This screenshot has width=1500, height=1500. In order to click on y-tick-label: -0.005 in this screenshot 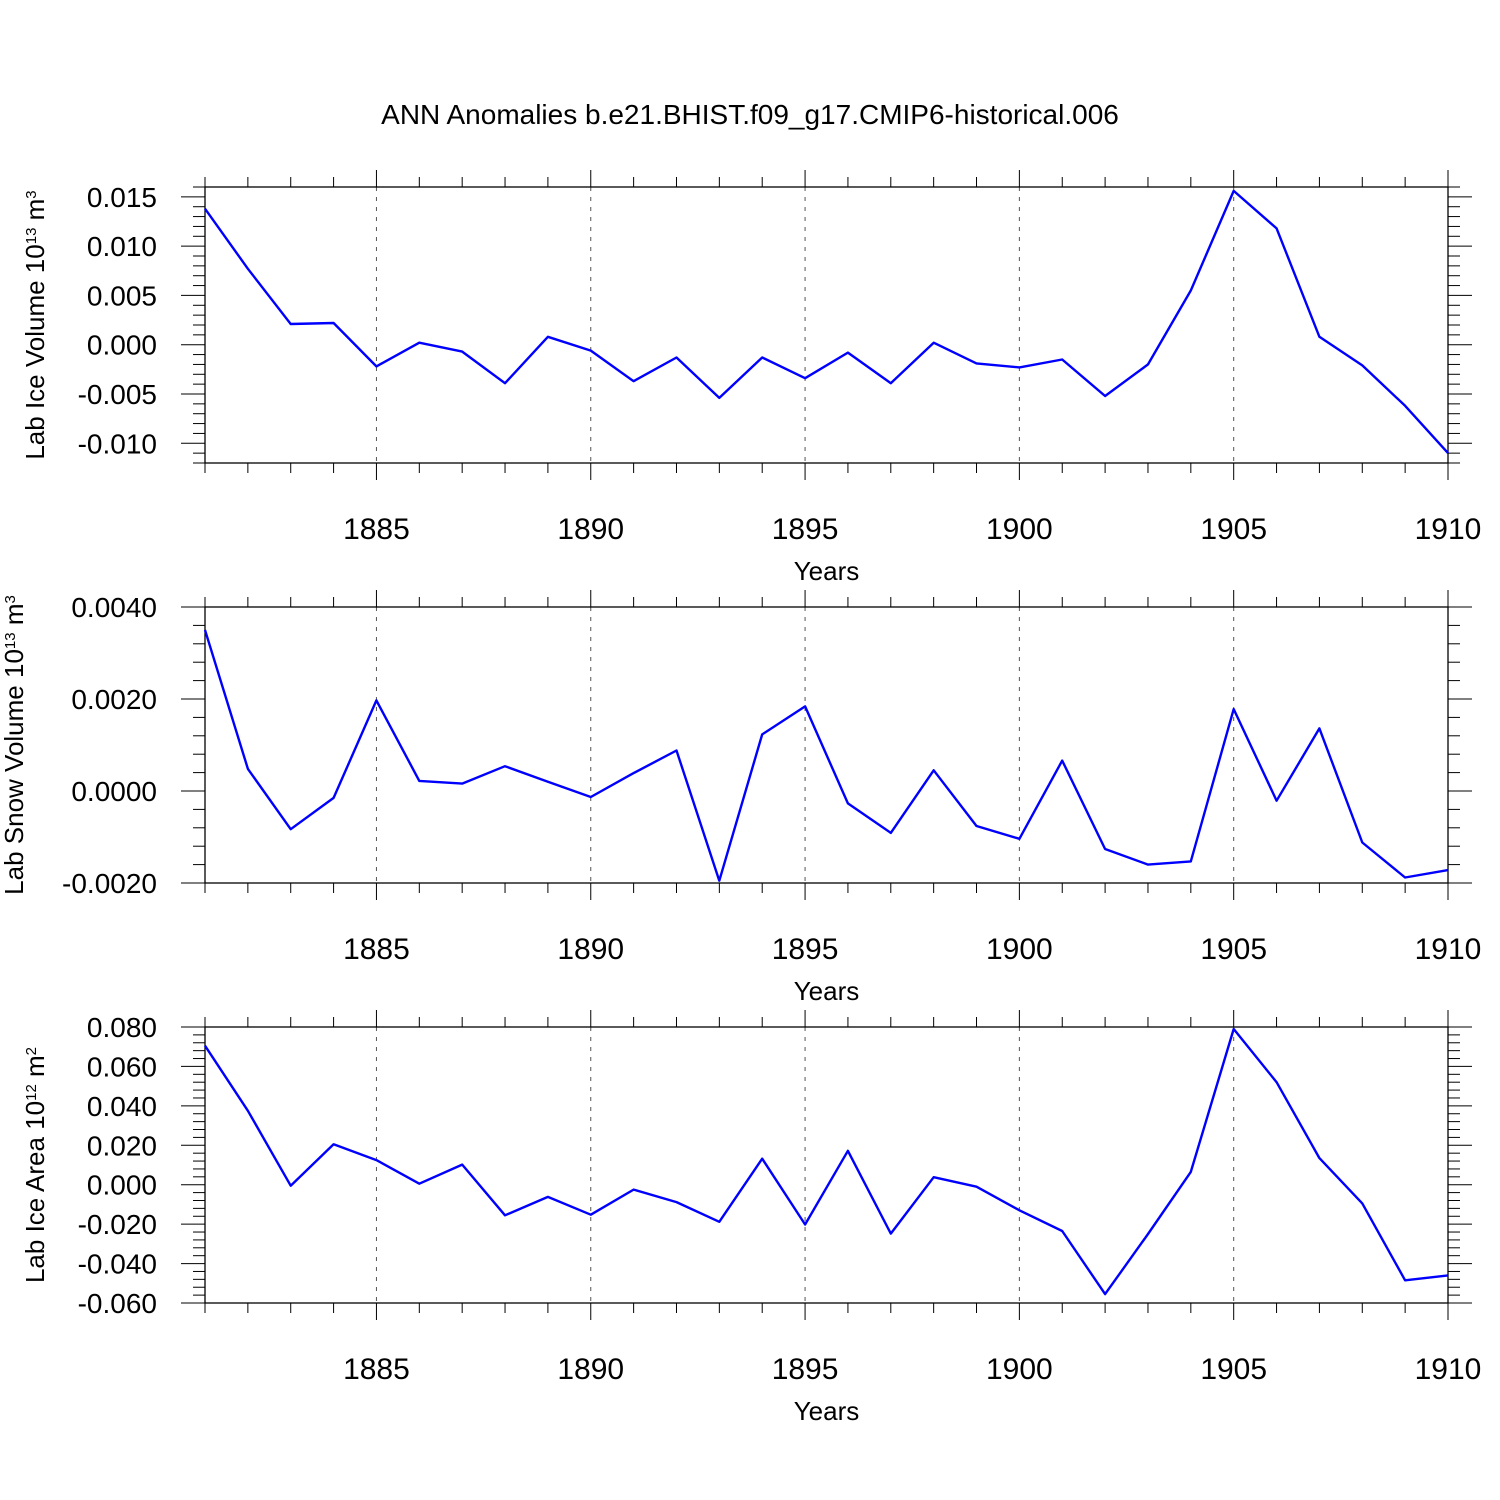, I will do `click(117, 394)`.